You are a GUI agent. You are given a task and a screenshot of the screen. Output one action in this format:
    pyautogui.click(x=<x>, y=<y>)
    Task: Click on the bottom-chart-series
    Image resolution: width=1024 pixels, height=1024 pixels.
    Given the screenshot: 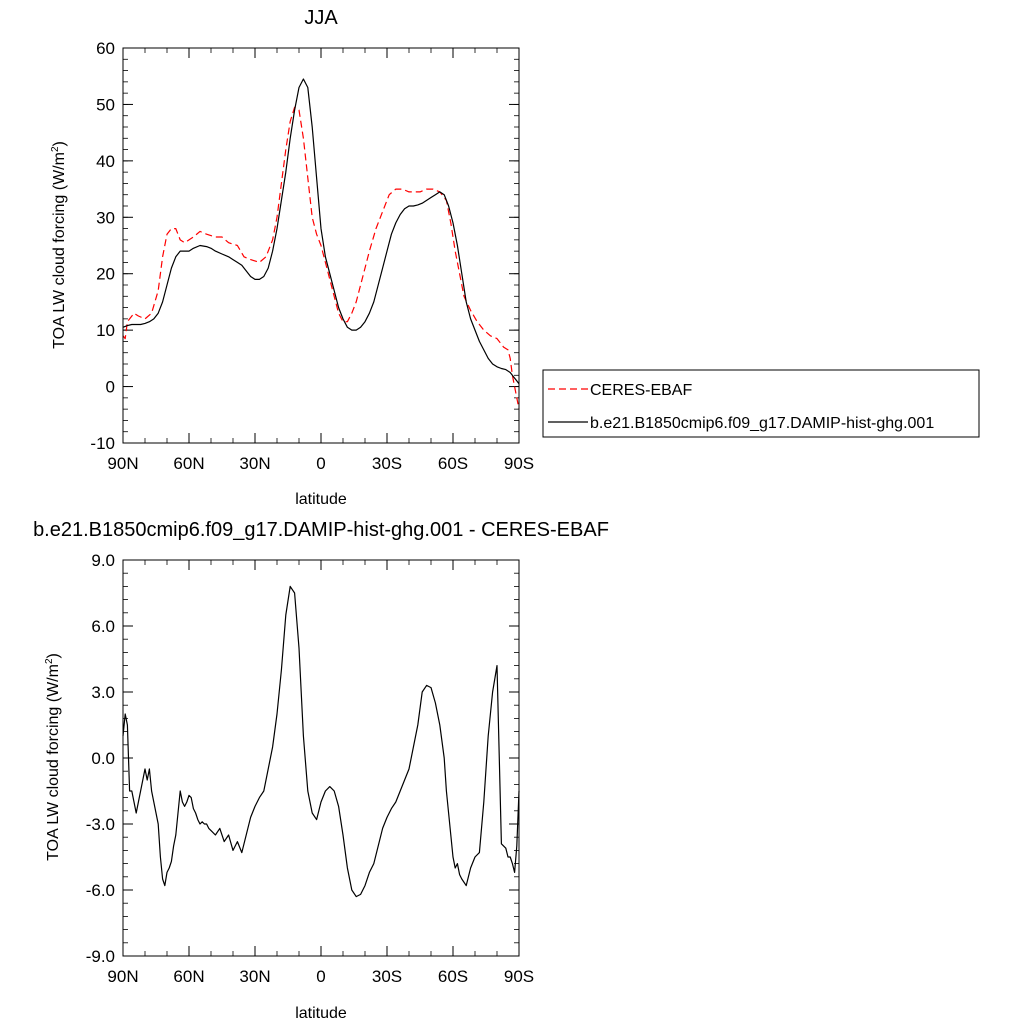 What is the action you would take?
    pyautogui.click(x=321, y=741)
    